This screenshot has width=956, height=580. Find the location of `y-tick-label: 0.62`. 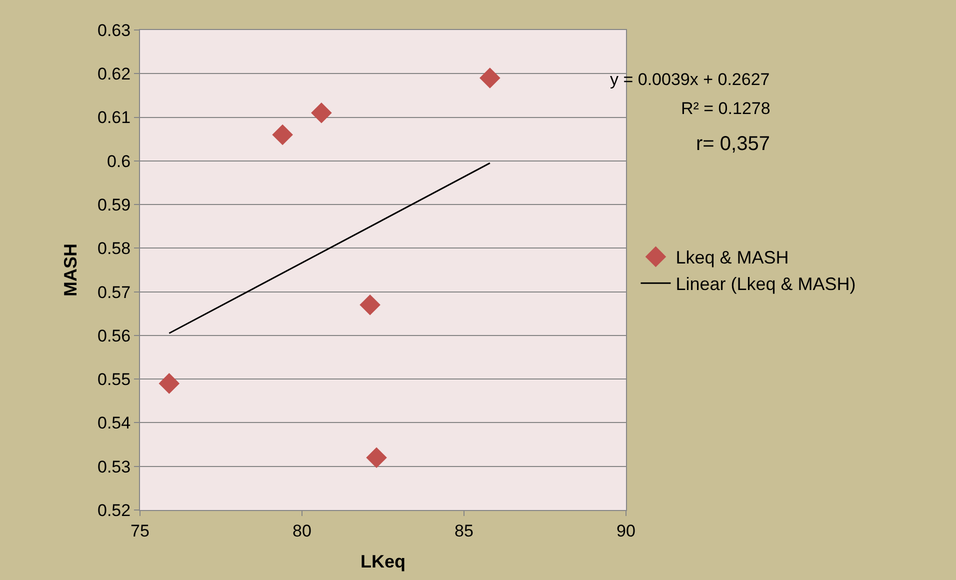

y-tick-label: 0.62 is located at coordinates (114, 74).